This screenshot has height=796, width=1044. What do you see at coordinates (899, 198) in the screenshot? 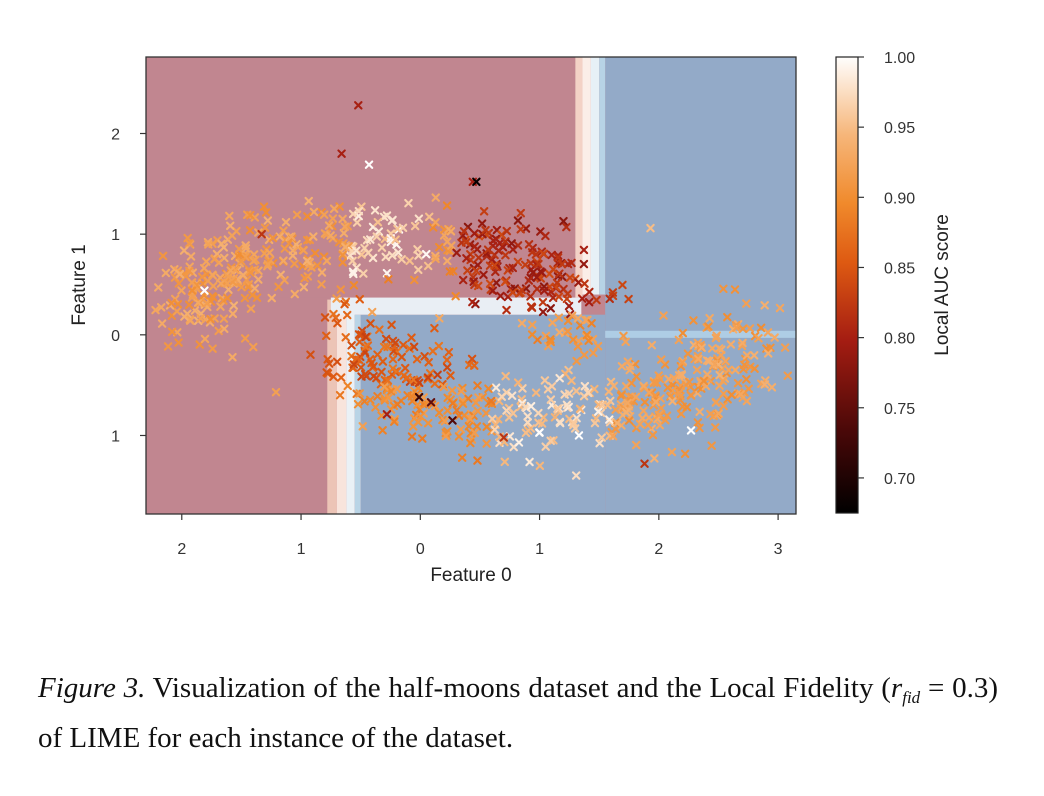
I see `colorbar-tick-label: 0.90` at bounding box center [899, 198].